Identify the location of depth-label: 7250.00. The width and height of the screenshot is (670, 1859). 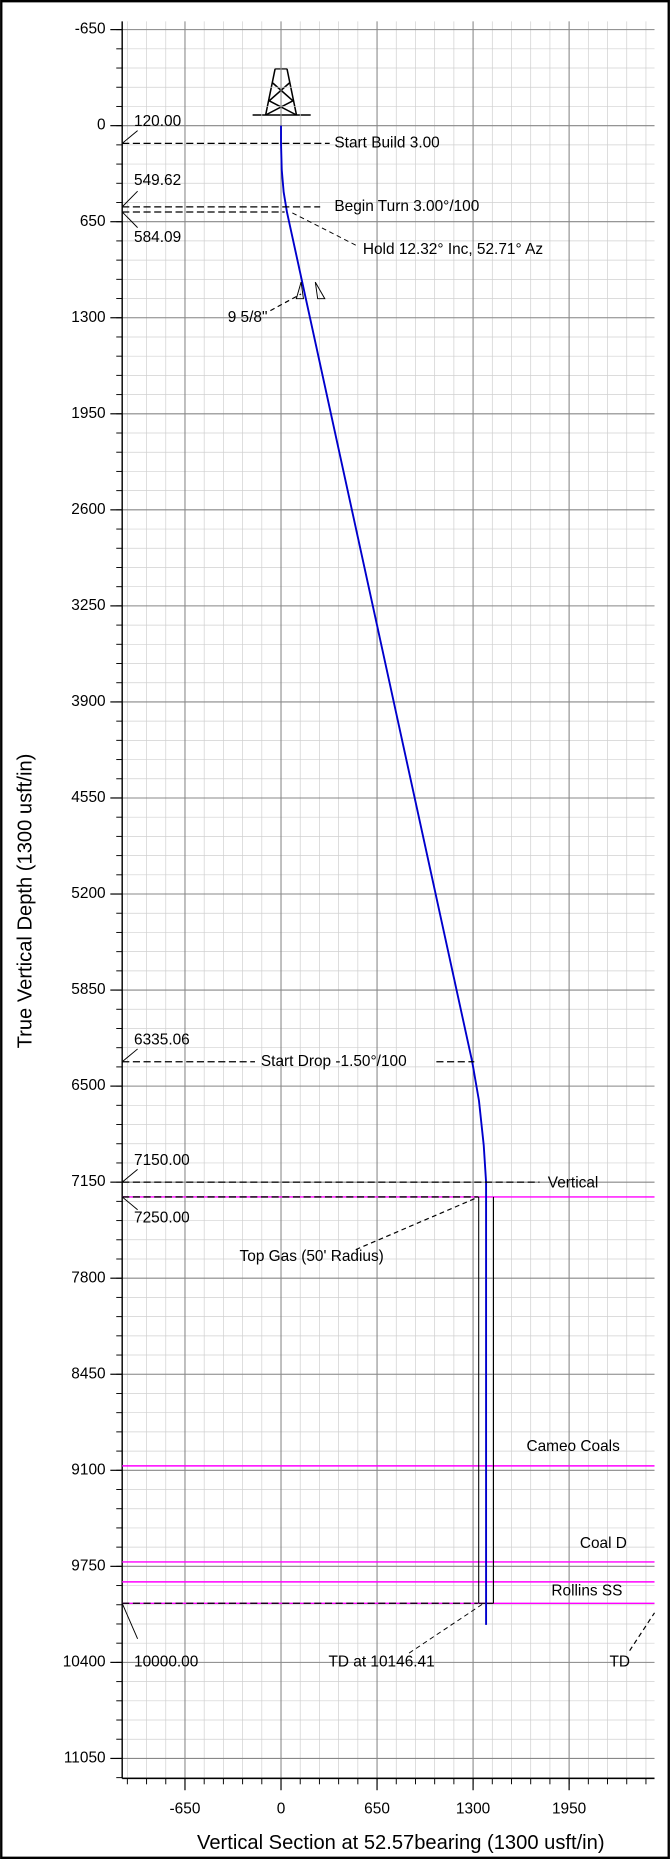
(162, 1217).